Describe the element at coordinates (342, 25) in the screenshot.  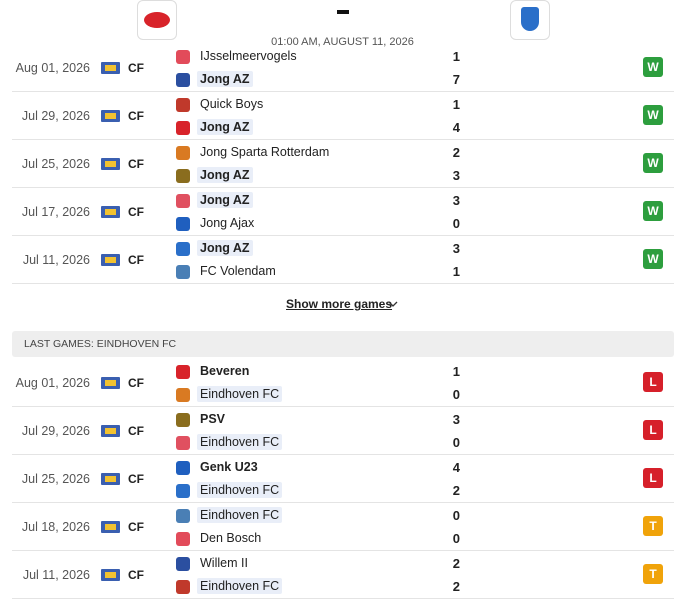
I see `match-header: 01:00 AM, AUGUST 11, 2026` at that location.